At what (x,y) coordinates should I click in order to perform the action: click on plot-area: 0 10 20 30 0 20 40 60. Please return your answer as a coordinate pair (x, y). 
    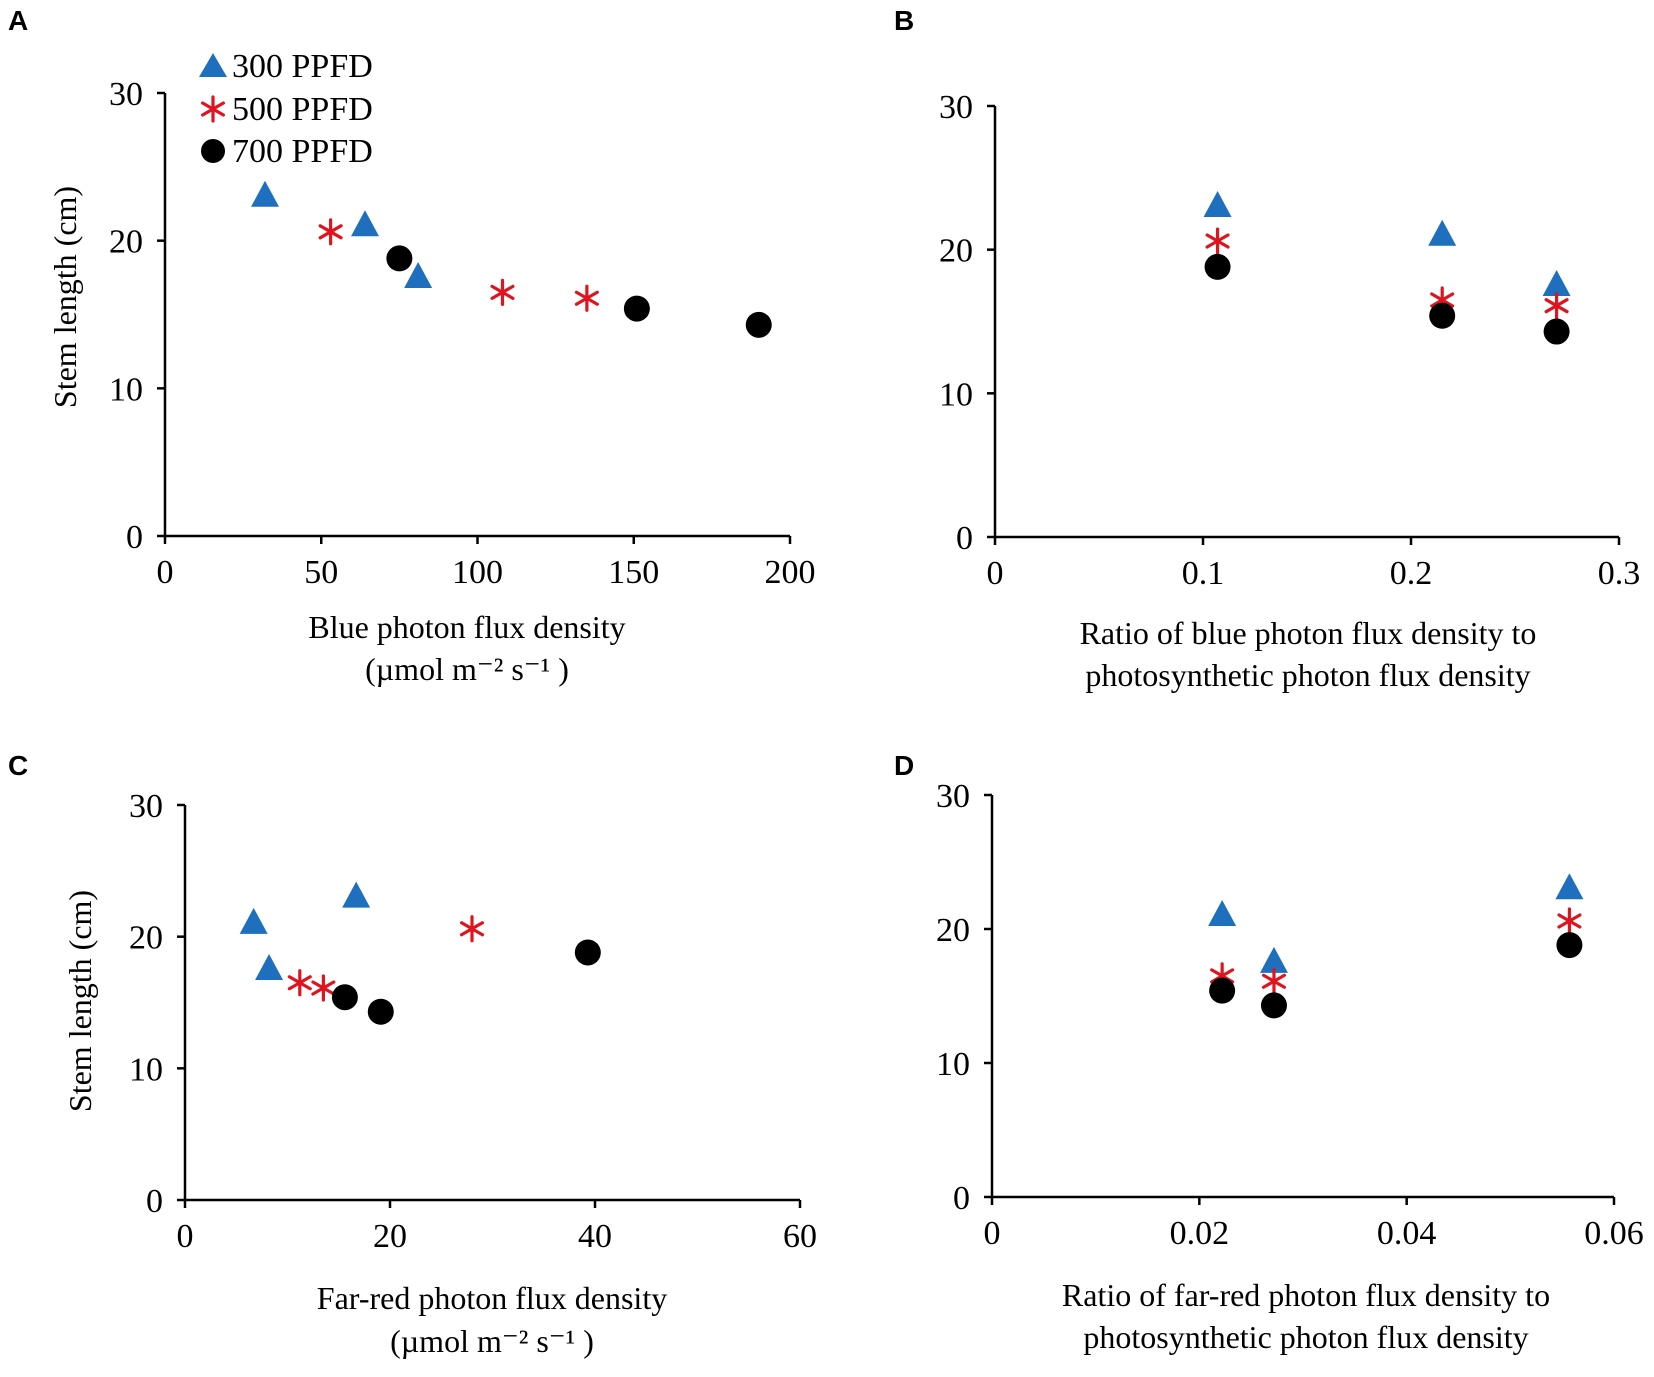
    Looking at the image, I should click on (473, 1021).